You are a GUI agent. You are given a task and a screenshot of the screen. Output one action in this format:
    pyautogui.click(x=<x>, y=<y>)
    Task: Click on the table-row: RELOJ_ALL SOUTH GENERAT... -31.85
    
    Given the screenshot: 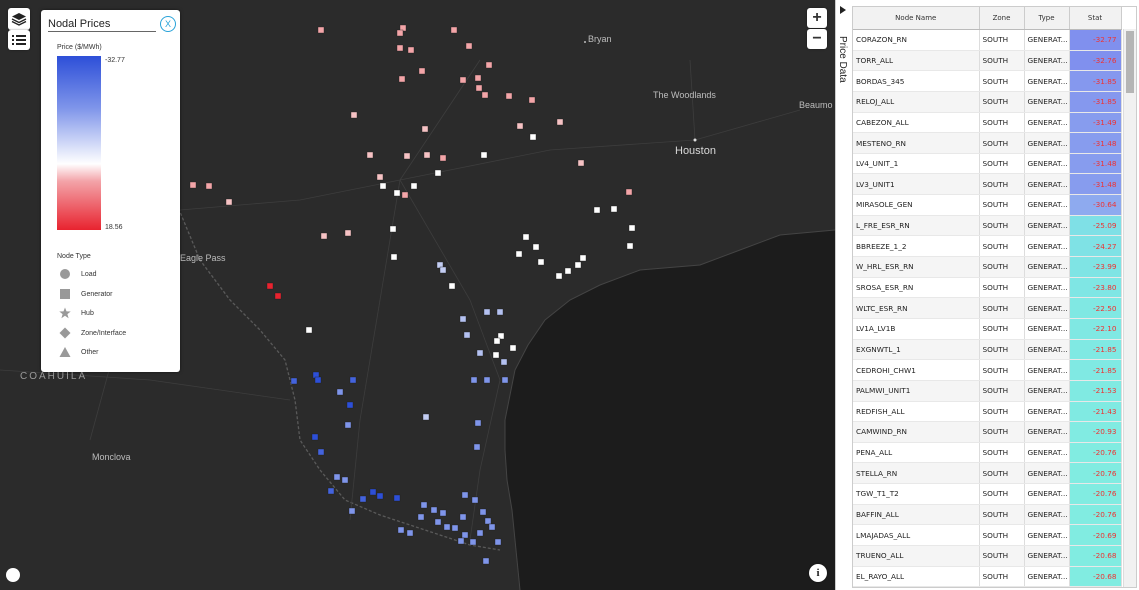 What is the action you would take?
    pyautogui.click(x=987, y=102)
    